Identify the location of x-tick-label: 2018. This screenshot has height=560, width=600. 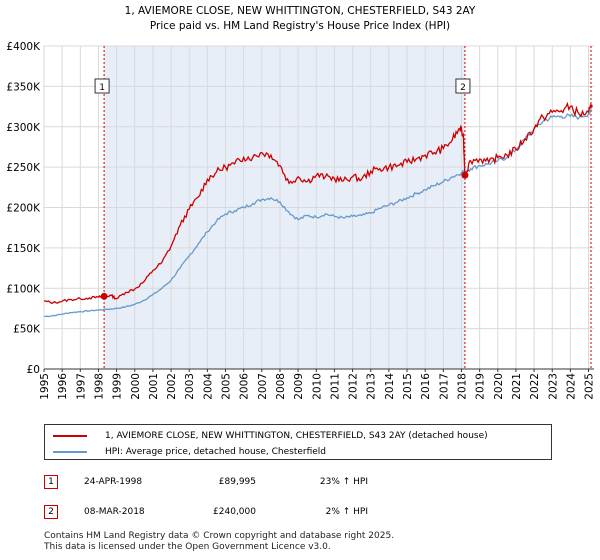
(462, 386).